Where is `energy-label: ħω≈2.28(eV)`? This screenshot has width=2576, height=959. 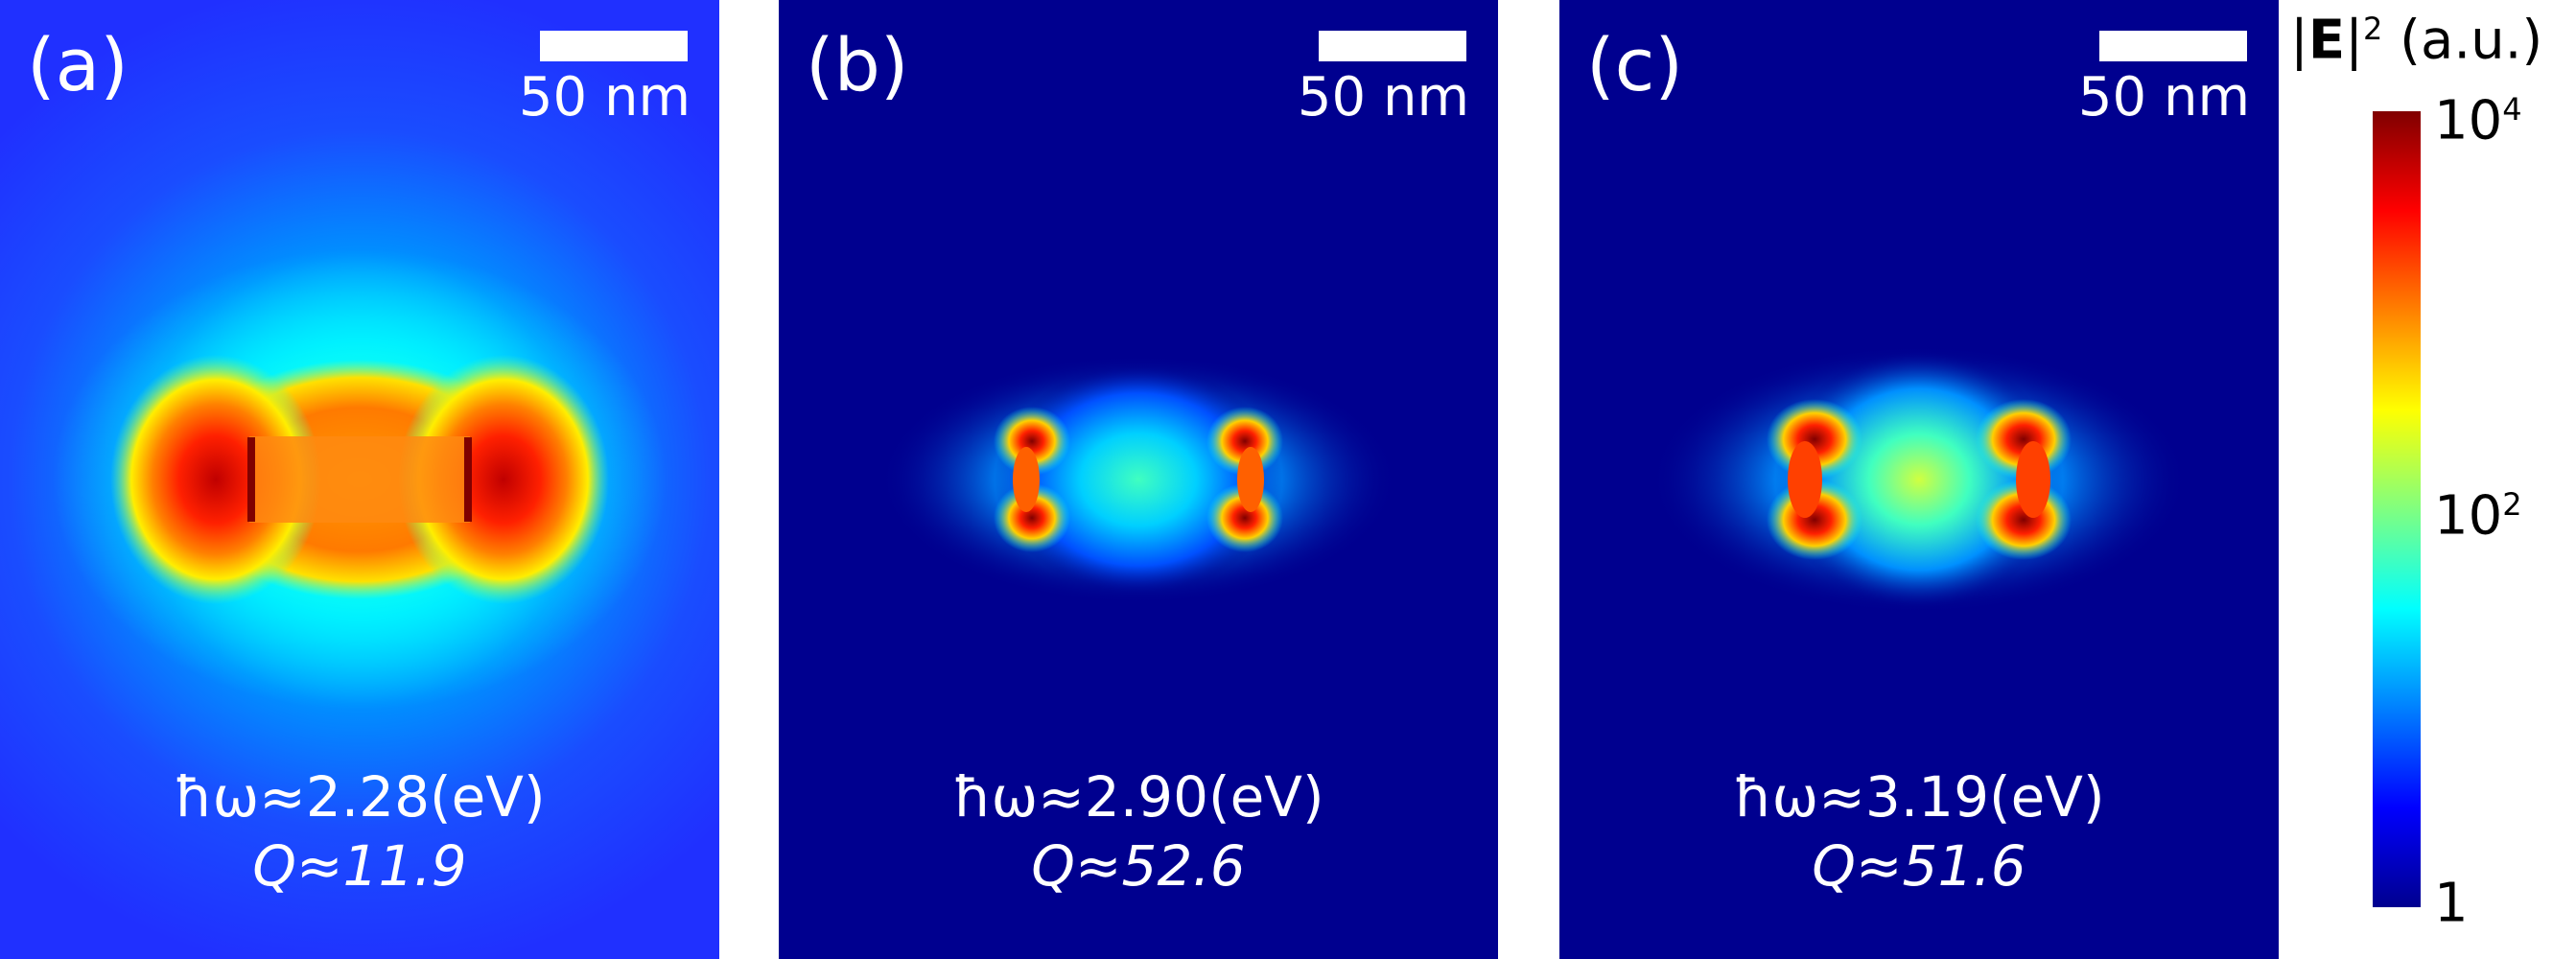
energy-label: ħω≈2.28(eV) is located at coordinates (360, 797).